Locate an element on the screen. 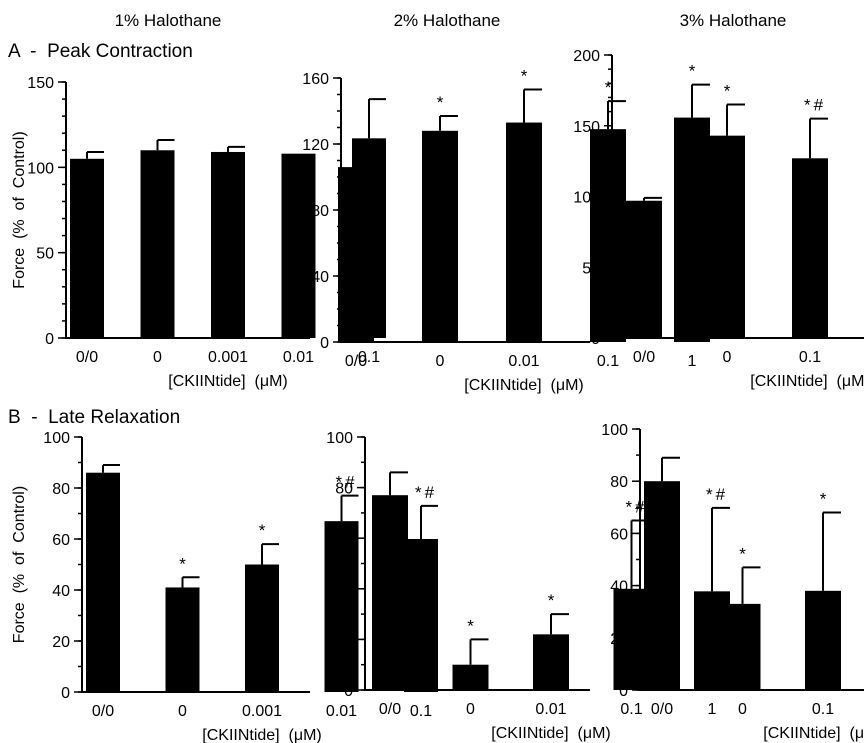  y-tick-label: 160 is located at coordinates (315, 79).